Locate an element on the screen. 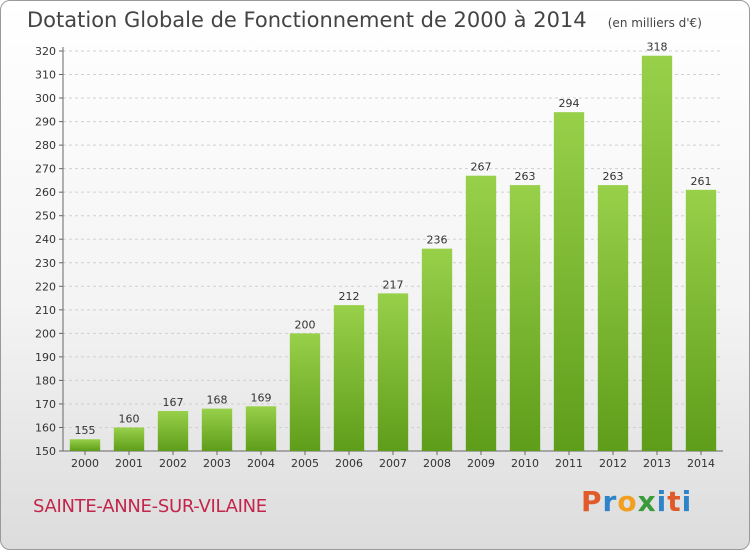 Image resolution: width=750 pixels, height=550 pixels. bar-2007 is located at coordinates (393, 372).